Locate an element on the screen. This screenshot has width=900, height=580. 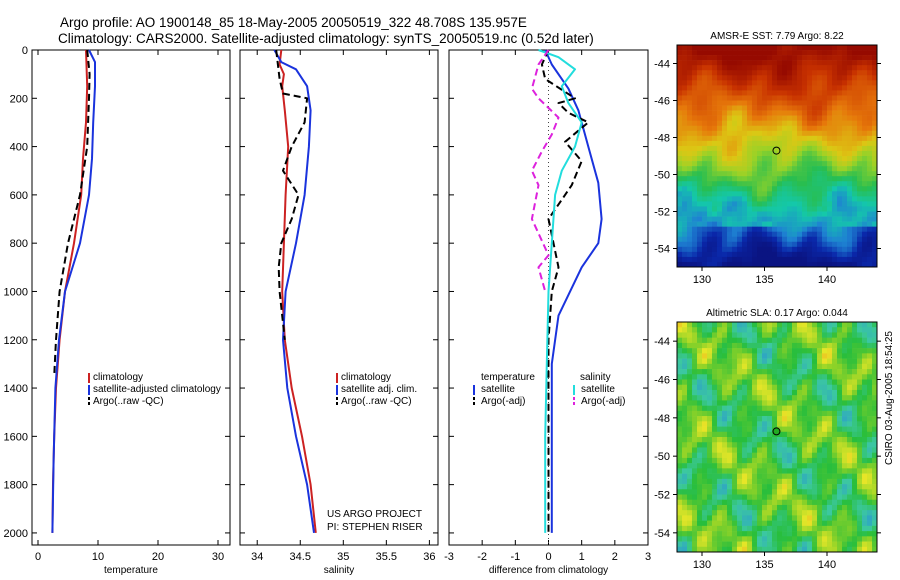
series-line-satellite-adjusted-climatology is located at coordinates (73, 291).